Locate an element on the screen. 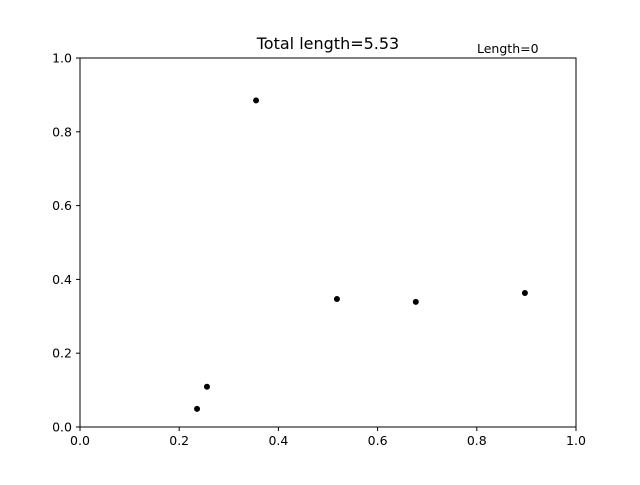 The width and height of the screenshot is (640, 485). x-tick-label: 0.8 is located at coordinates (477, 440).